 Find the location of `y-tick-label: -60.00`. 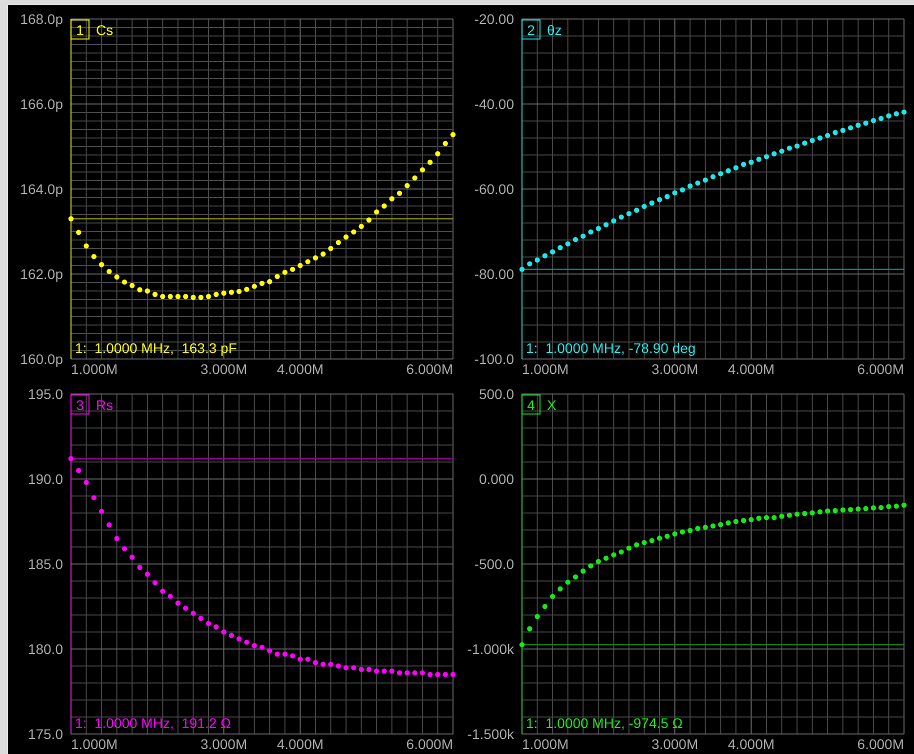

y-tick-label: -60.00 is located at coordinates (494, 188).